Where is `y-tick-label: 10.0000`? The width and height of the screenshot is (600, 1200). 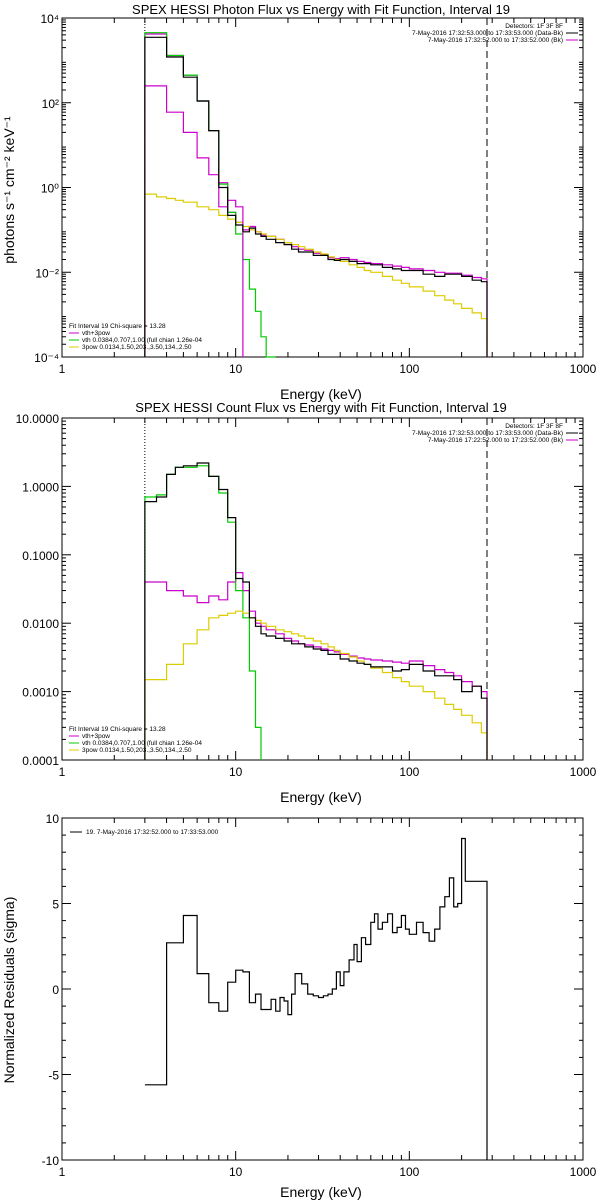 y-tick-label: 10.0000 is located at coordinates (38, 419).